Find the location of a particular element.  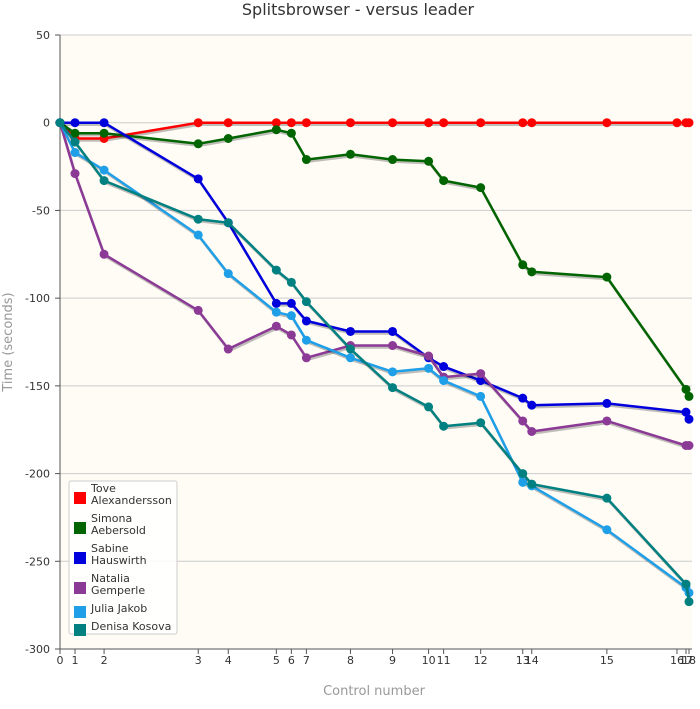

legend-label: Tove is located at coordinates (103, 488).